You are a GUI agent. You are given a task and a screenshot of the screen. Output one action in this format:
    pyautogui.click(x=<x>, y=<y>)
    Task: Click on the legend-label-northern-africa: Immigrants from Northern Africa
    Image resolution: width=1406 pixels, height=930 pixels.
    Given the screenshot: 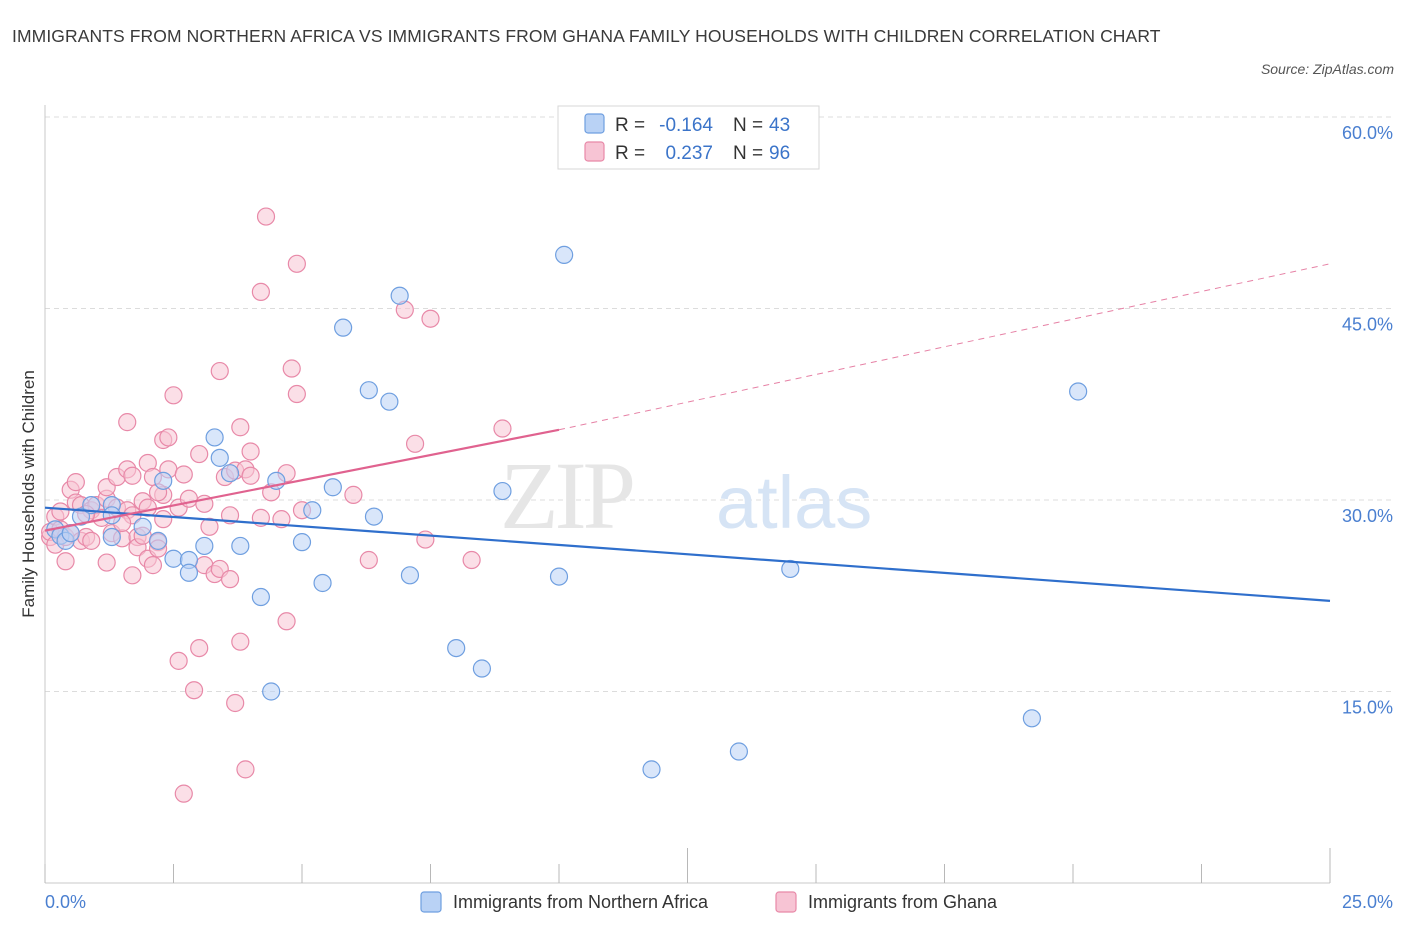 What is the action you would take?
    pyautogui.click(x=581, y=902)
    